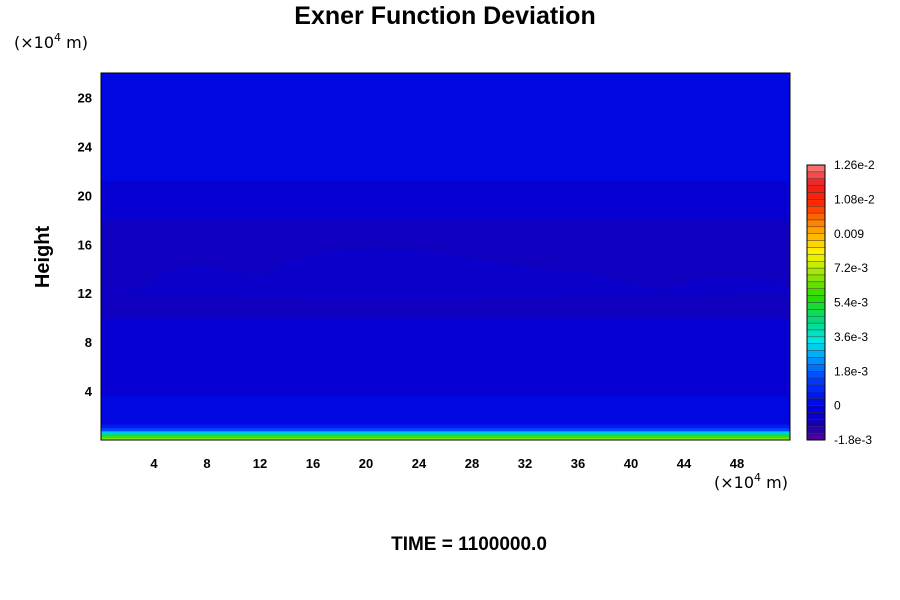 The width and height of the screenshot is (900, 600). Describe the element at coordinates (851, 371) in the screenshot. I see `colorbar-tick-label: 1.8e-3` at that location.